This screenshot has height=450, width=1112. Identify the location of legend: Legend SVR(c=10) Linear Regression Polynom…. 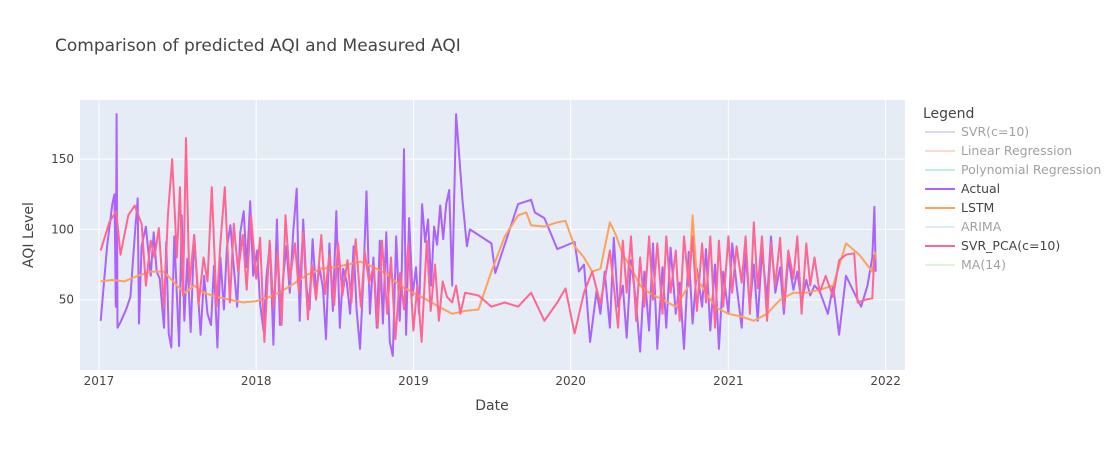
(1012, 189).